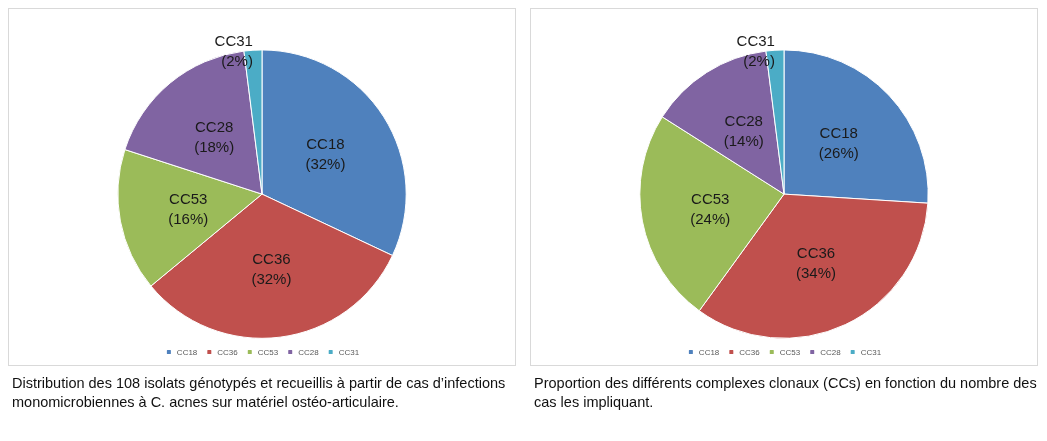  What do you see at coordinates (743, 141) in the screenshot?
I see `data-label: (14%)` at bounding box center [743, 141].